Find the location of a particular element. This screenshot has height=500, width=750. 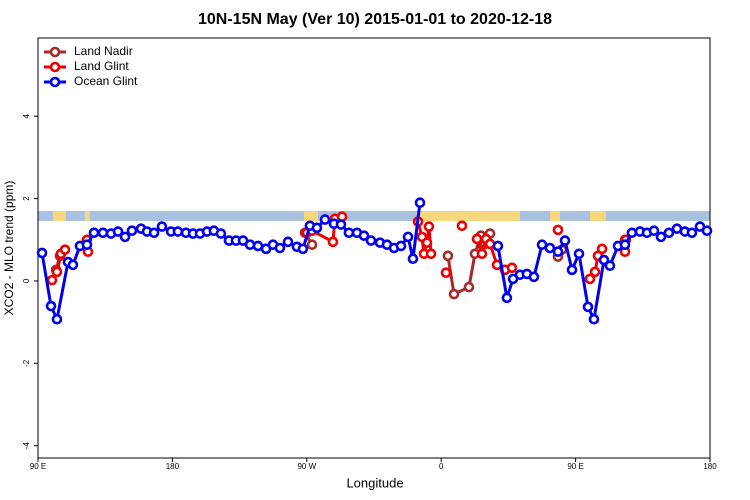

y-tick-label: -4 is located at coordinates (26, 446).